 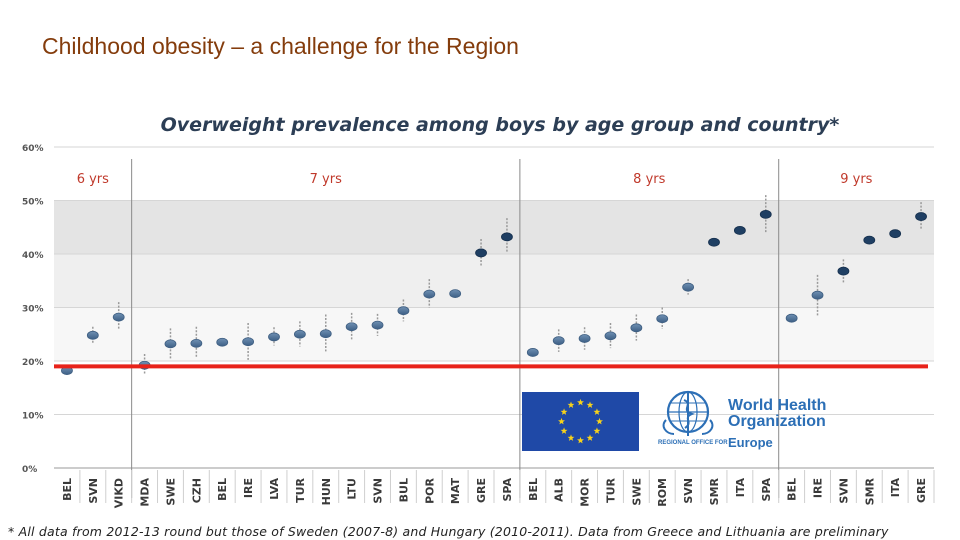 What do you see at coordinates (777, 405) in the screenshot?
I see `who-name-line1: World Health` at bounding box center [777, 405].